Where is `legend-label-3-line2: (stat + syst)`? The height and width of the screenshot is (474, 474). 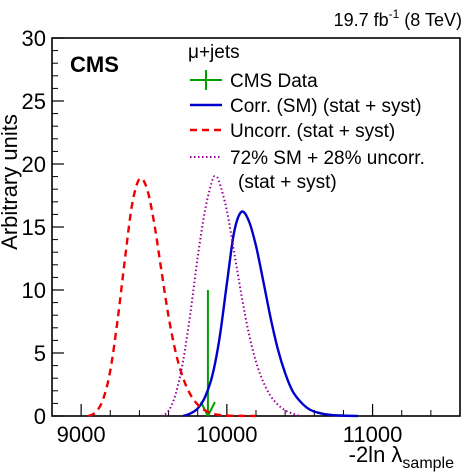
legend-label-3-line2: (stat + syst) is located at coordinates (287, 182).